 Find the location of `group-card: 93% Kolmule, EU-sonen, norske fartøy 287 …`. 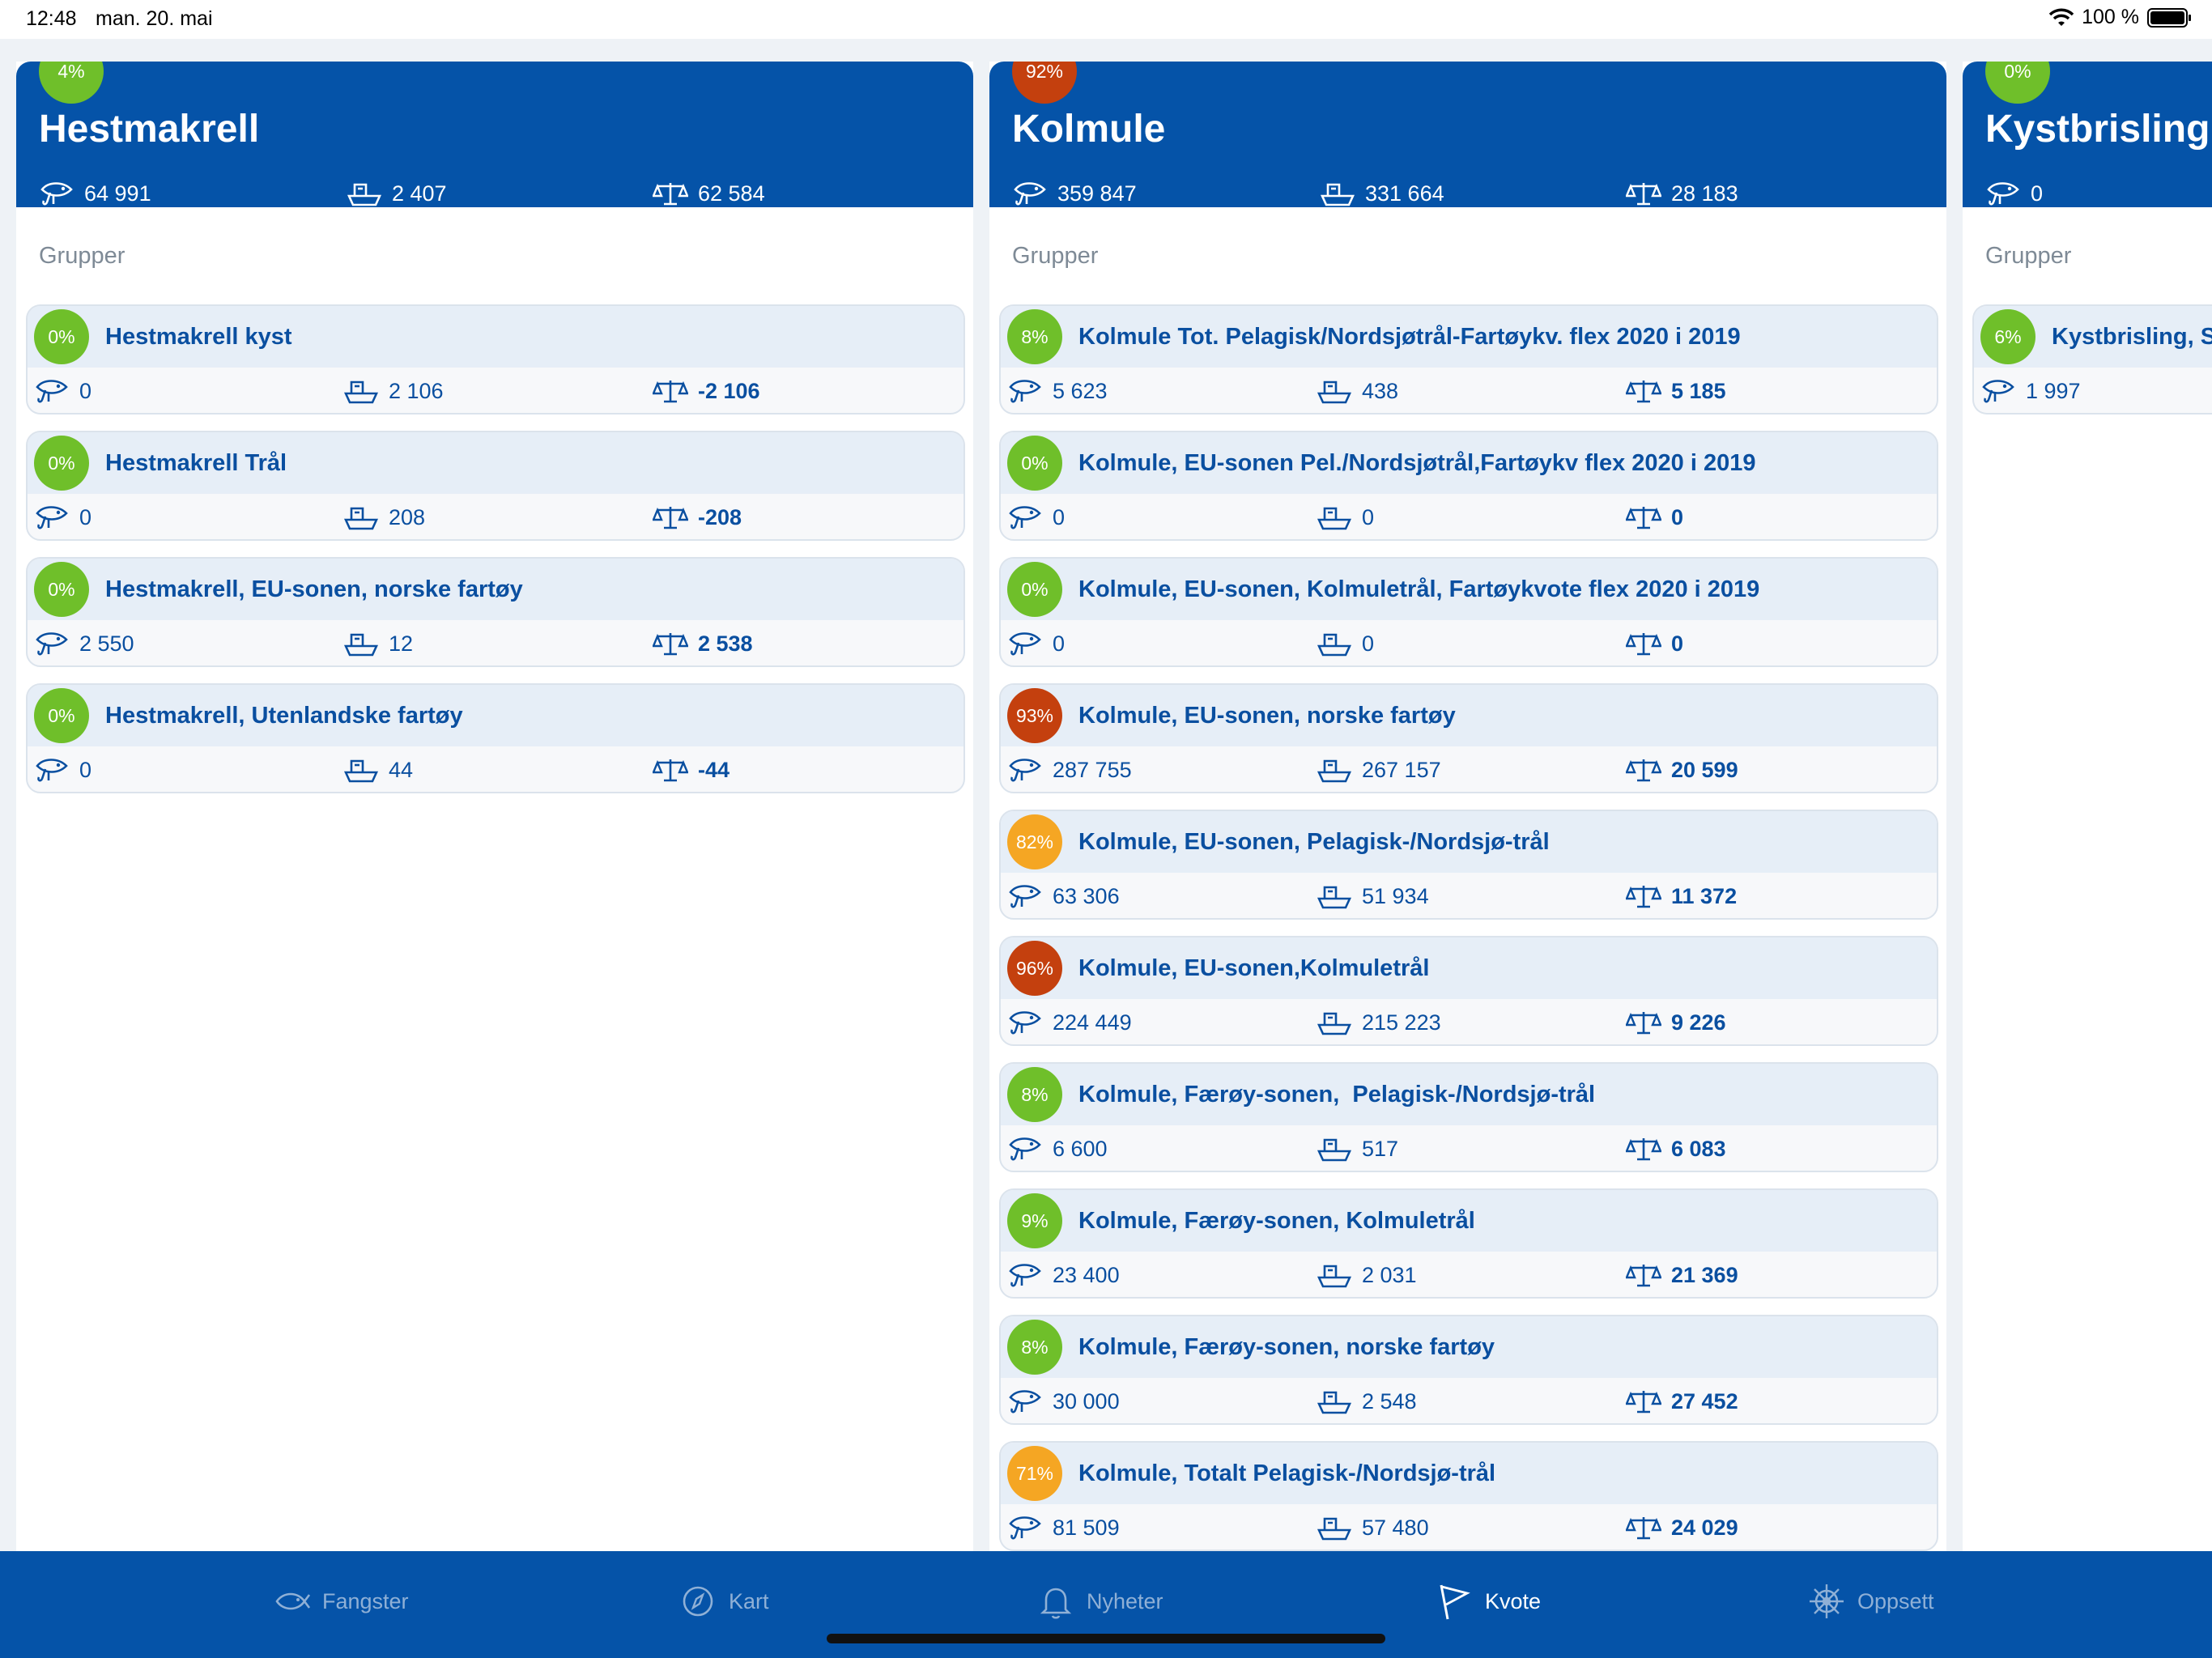

group-card: 93% Kolmule, EU-sonen, norske fartøy 287 … is located at coordinates (1469, 738).